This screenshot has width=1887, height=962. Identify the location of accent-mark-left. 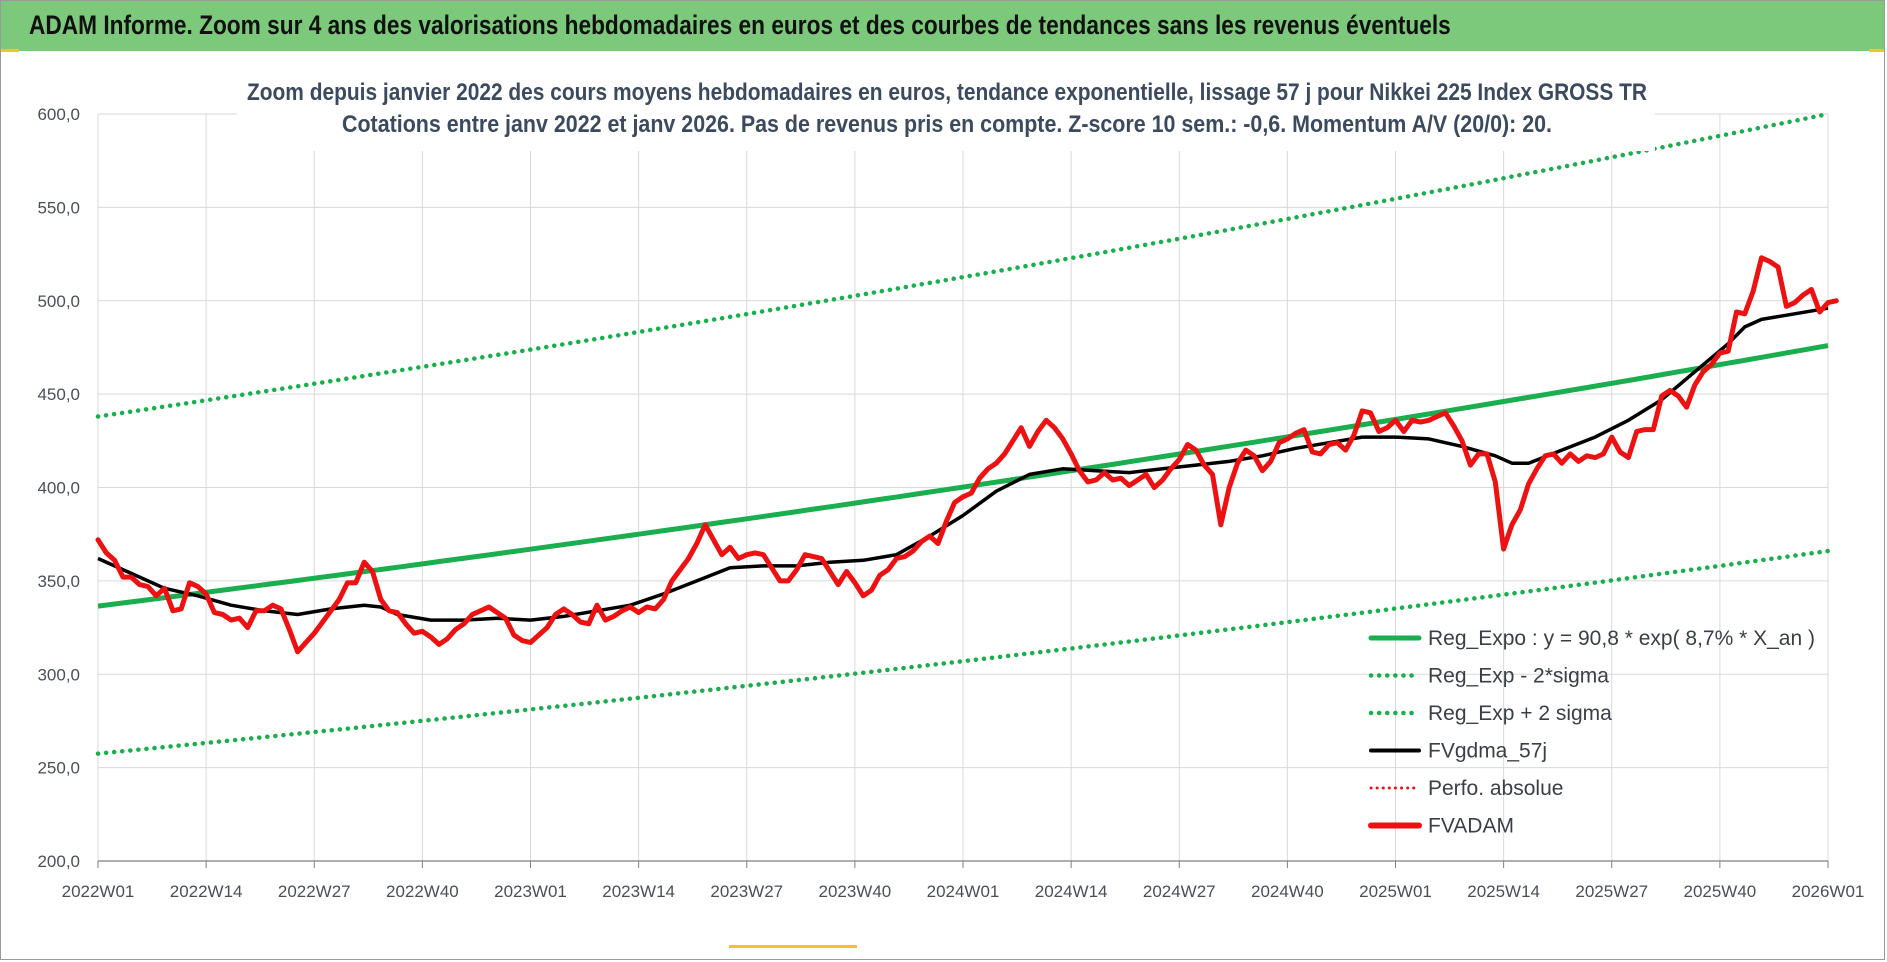
(10, 50).